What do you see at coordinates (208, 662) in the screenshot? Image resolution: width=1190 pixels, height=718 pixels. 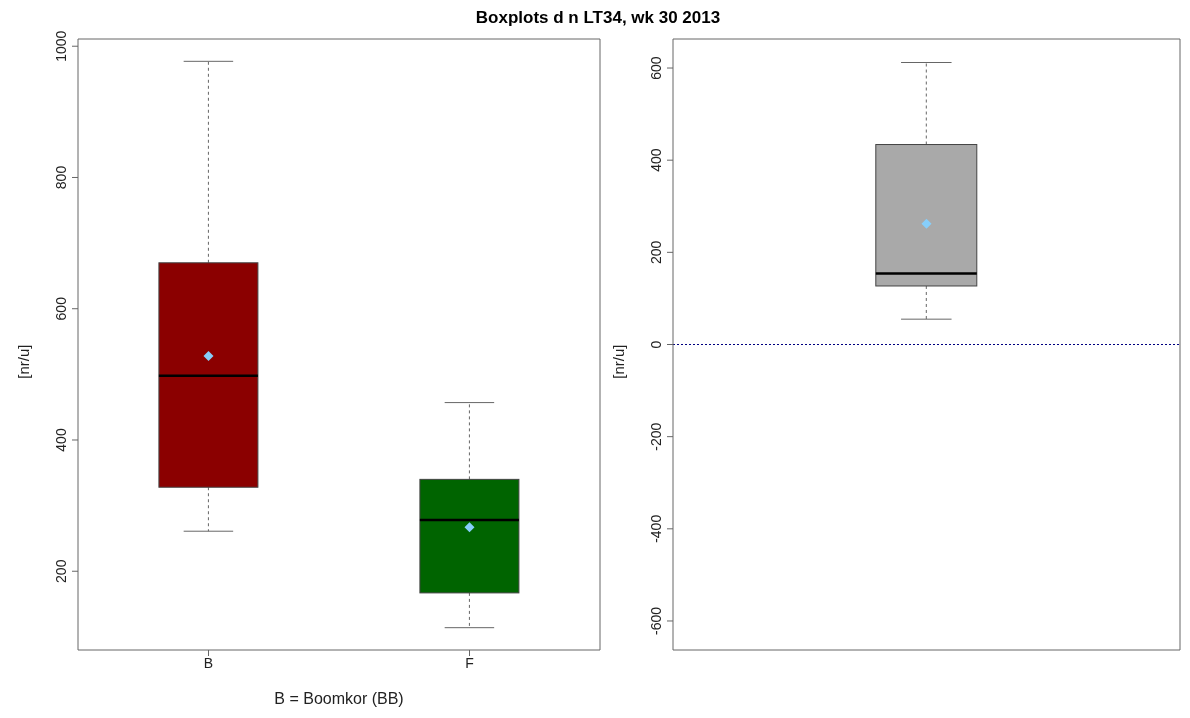 I see `x-tick-label: B` at bounding box center [208, 662].